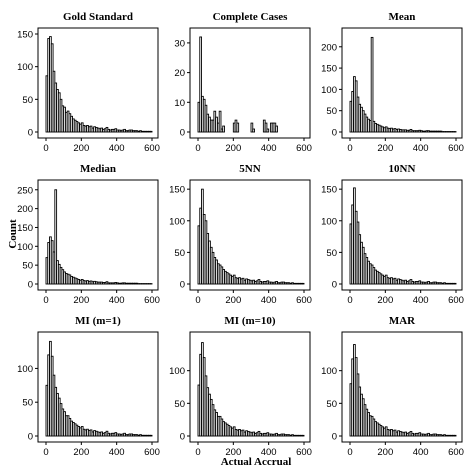 This screenshot has width=474, height=474. I want to click on panel-gold-standard: Gold Standard 0 200 400 600 0 50 100 150, so click(88, 82).